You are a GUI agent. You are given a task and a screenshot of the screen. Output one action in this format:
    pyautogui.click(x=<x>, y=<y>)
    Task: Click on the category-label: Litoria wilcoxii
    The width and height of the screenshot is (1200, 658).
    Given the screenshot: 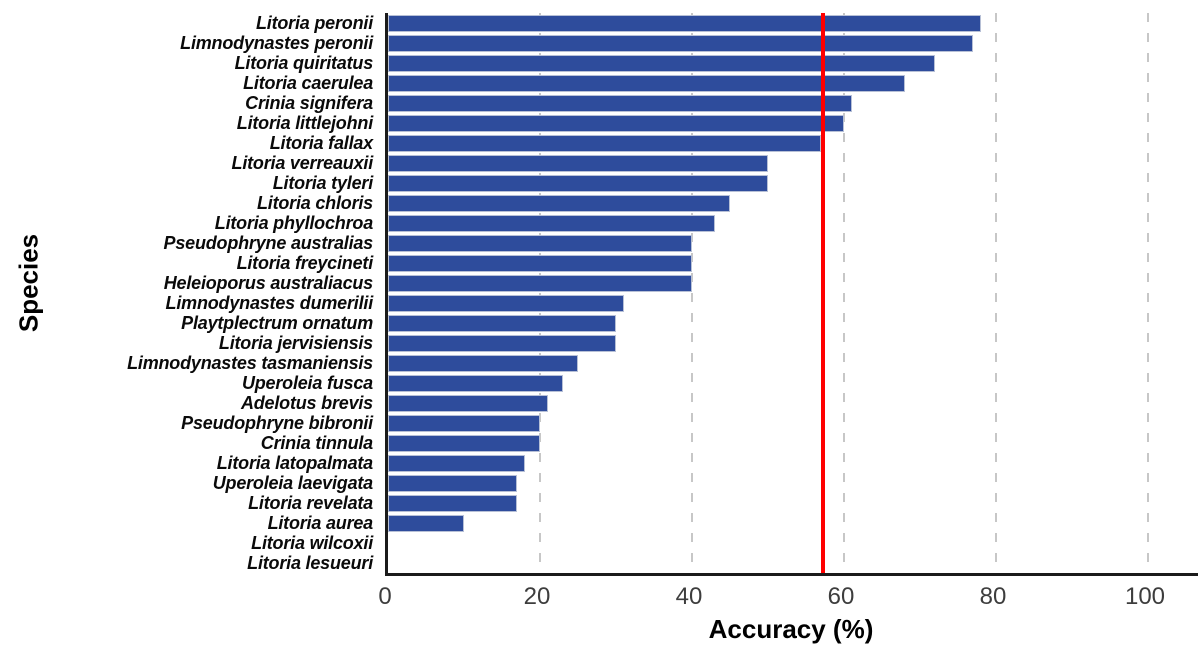 What is the action you would take?
    pyautogui.click(x=312, y=542)
    